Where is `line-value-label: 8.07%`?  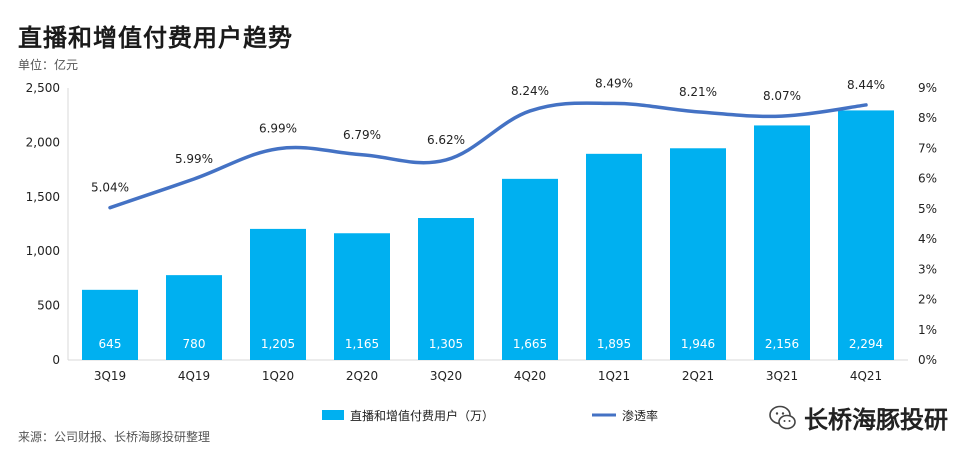
line-value-label: 8.07% is located at coordinates (782, 96).